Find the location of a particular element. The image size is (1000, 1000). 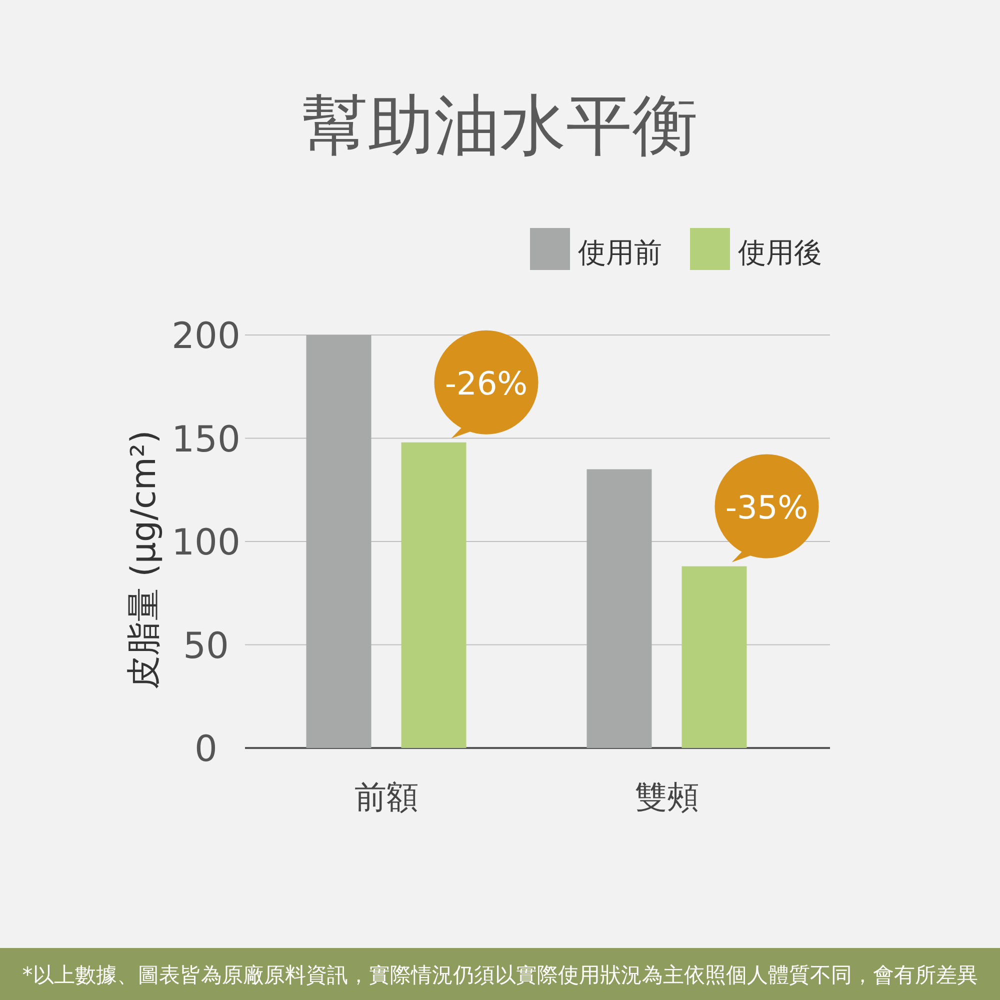

chart-title: 幫助油水平衡 is located at coordinates (500, 125).